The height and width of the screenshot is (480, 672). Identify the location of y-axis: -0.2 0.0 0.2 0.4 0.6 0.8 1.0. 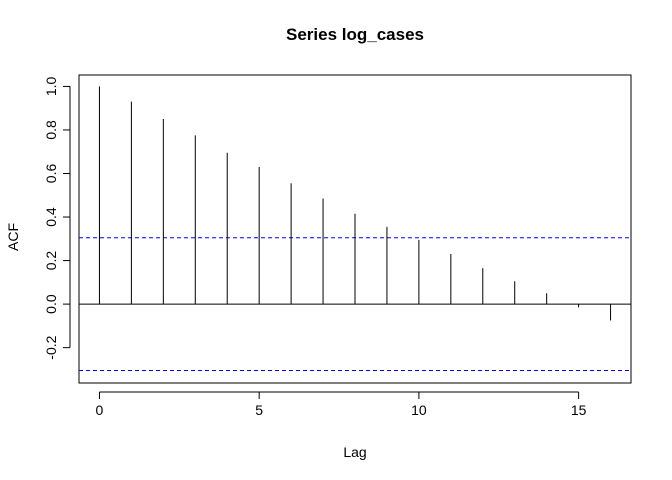
(57, 218).